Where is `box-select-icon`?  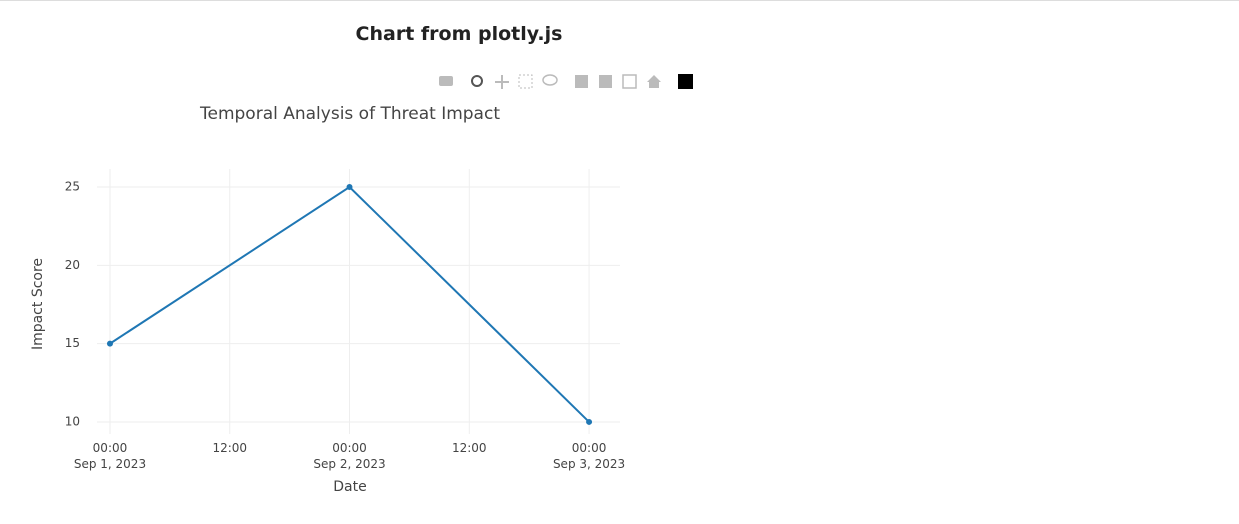 box-select-icon is located at coordinates (525, 81).